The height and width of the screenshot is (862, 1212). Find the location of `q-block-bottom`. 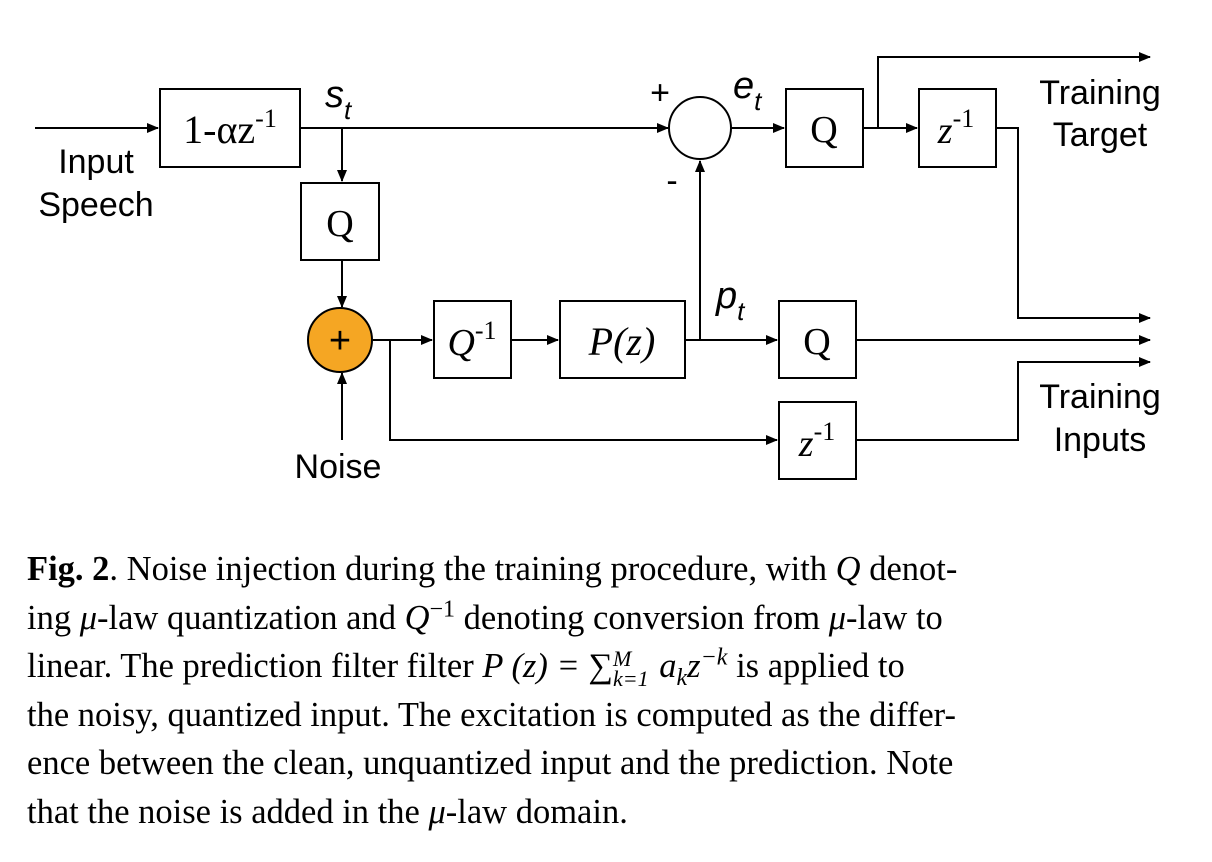

q-block-bottom is located at coordinates (817, 339).